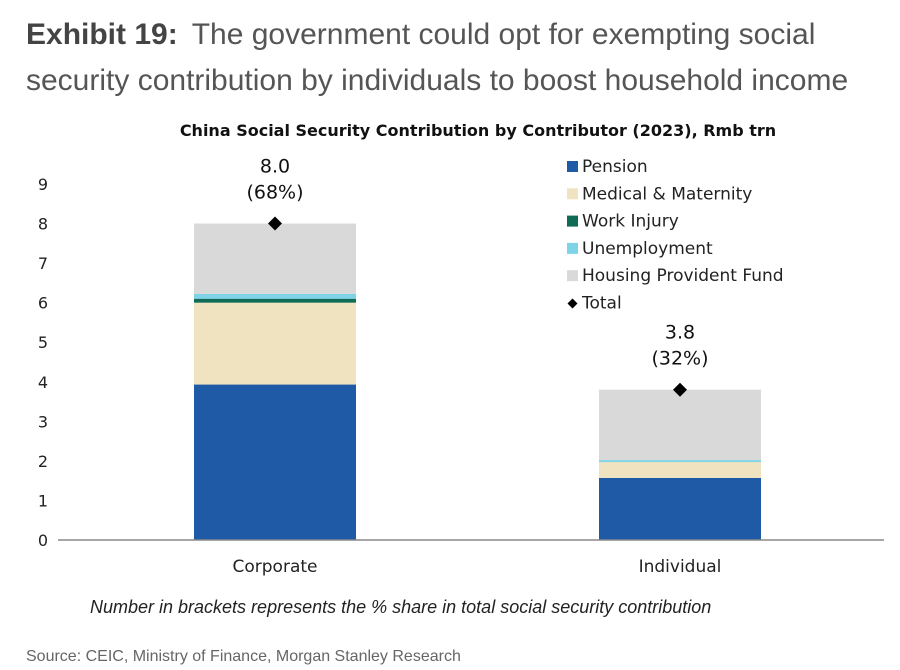 The image size is (900, 670). I want to click on legend-label-pension: Pension, so click(615, 167).